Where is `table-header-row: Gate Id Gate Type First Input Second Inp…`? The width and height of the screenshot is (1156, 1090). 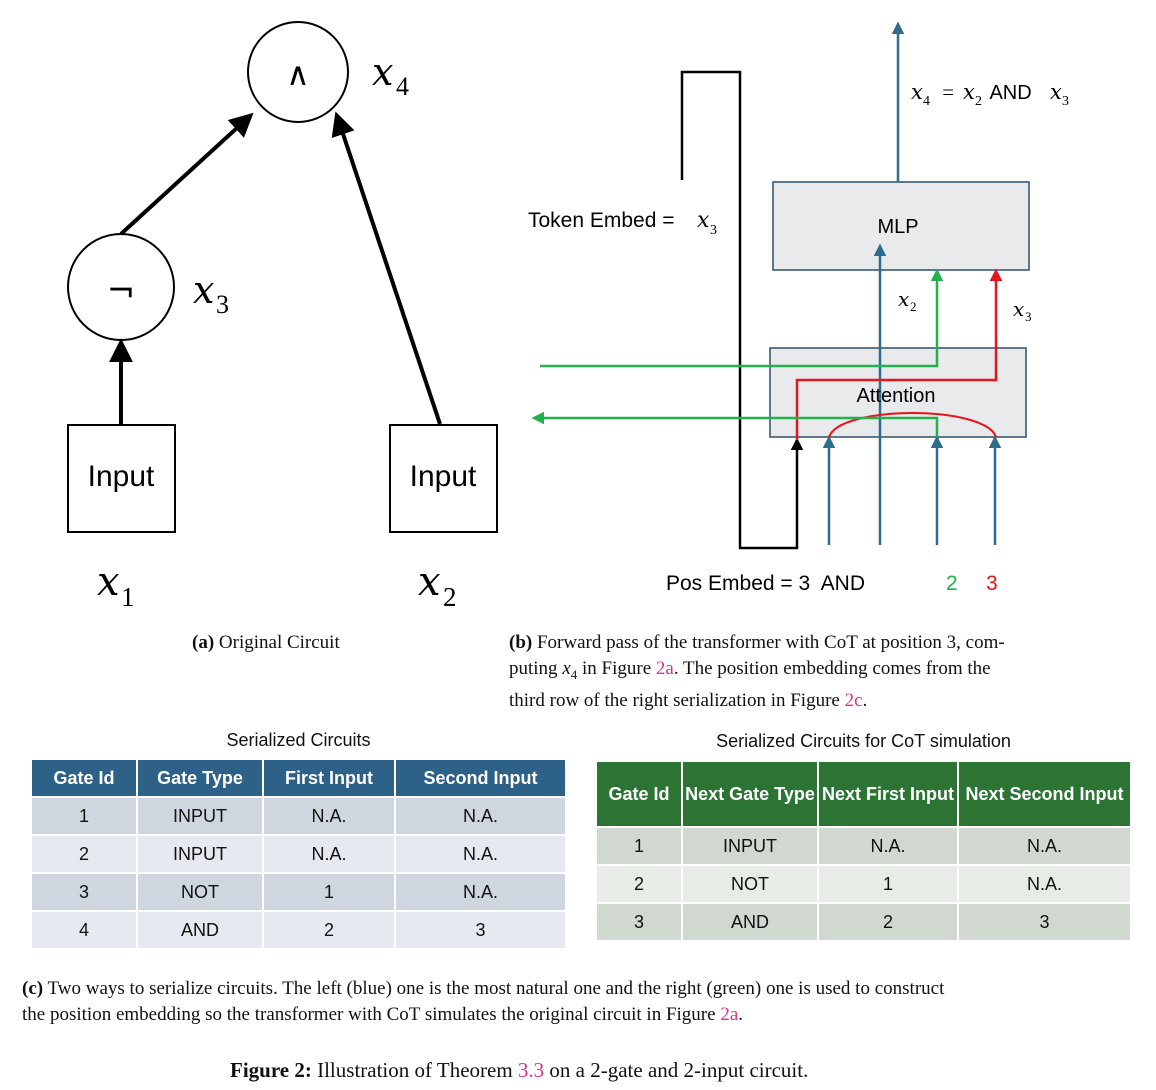
table-header-row: Gate Id Gate Type First Input Second Inp… is located at coordinates (298, 778).